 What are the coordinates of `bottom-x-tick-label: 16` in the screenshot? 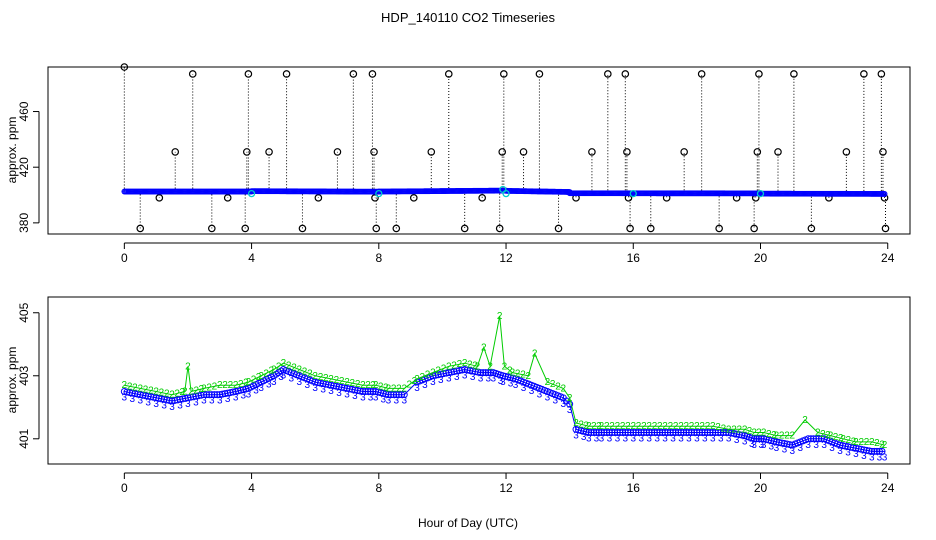 It's located at (634, 488).